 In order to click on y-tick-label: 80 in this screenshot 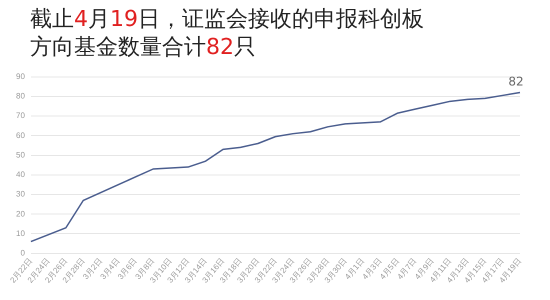, I will do `click(21, 96)`.